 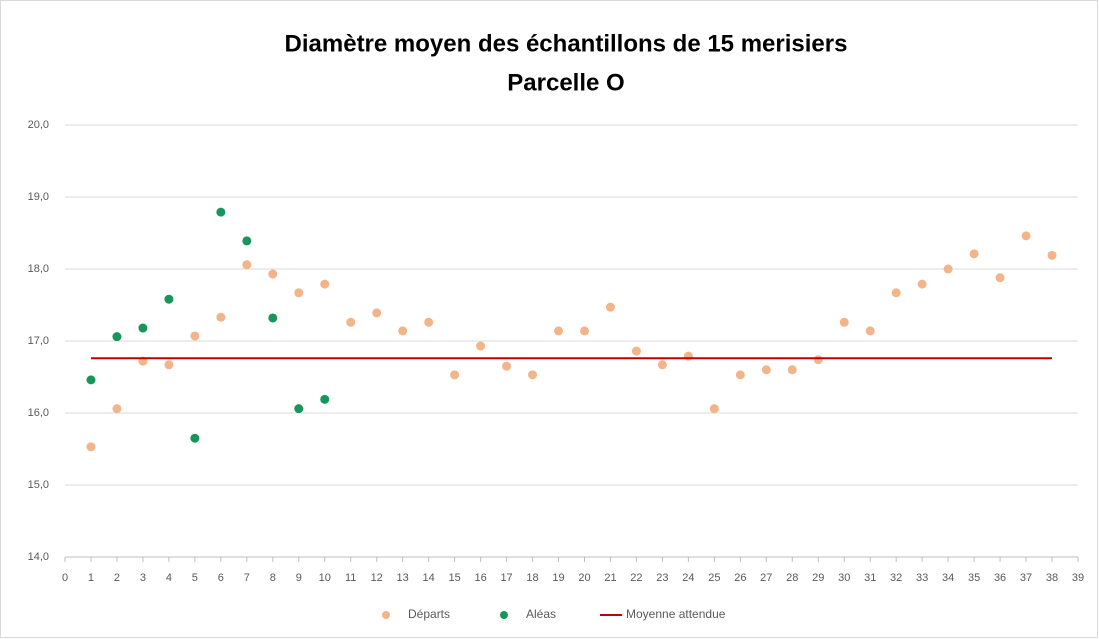 What do you see at coordinates (506, 578) in the screenshot?
I see `x-tick-label: 17` at bounding box center [506, 578].